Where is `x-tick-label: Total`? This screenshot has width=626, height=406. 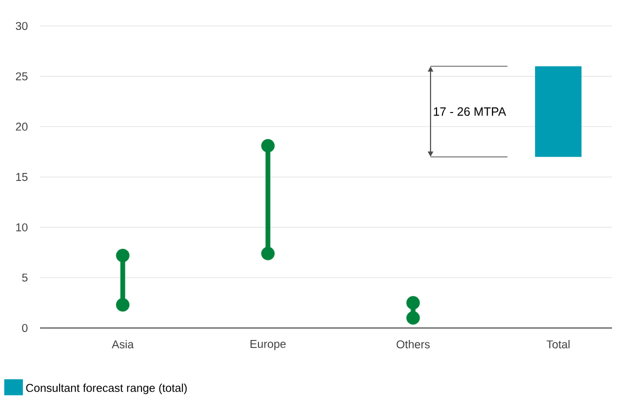
x-tick-label: Total is located at coordinates (558, 344).